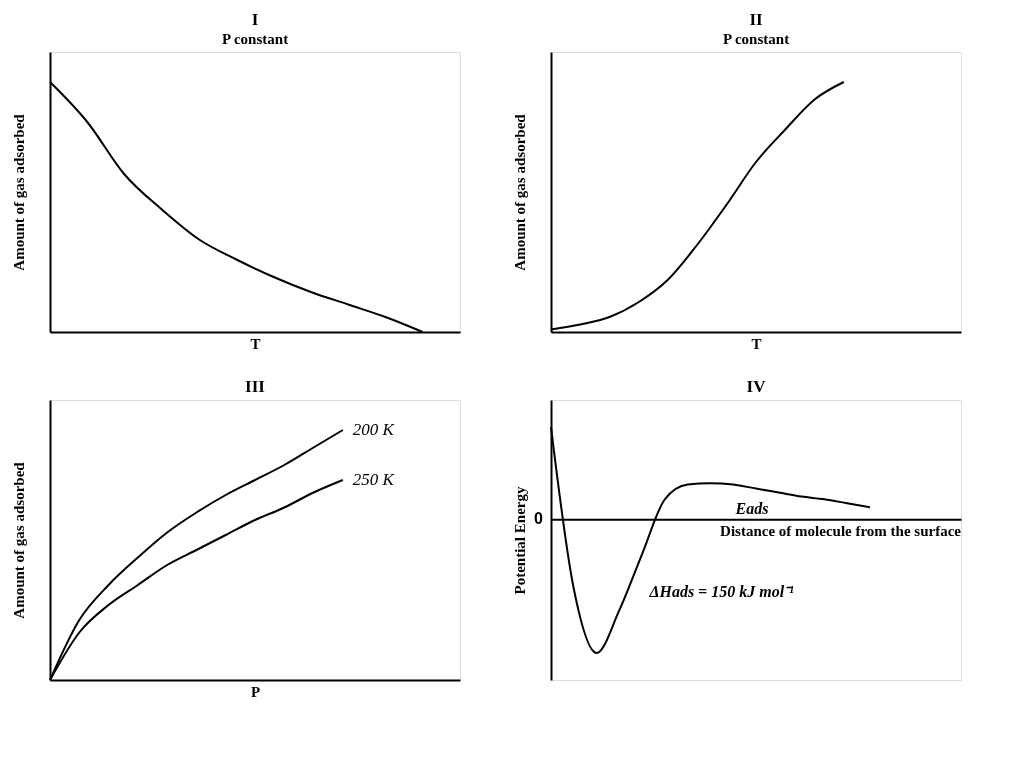  I want to click on x-axis-title: Distance of molecule from the surface, so click(841, 531).